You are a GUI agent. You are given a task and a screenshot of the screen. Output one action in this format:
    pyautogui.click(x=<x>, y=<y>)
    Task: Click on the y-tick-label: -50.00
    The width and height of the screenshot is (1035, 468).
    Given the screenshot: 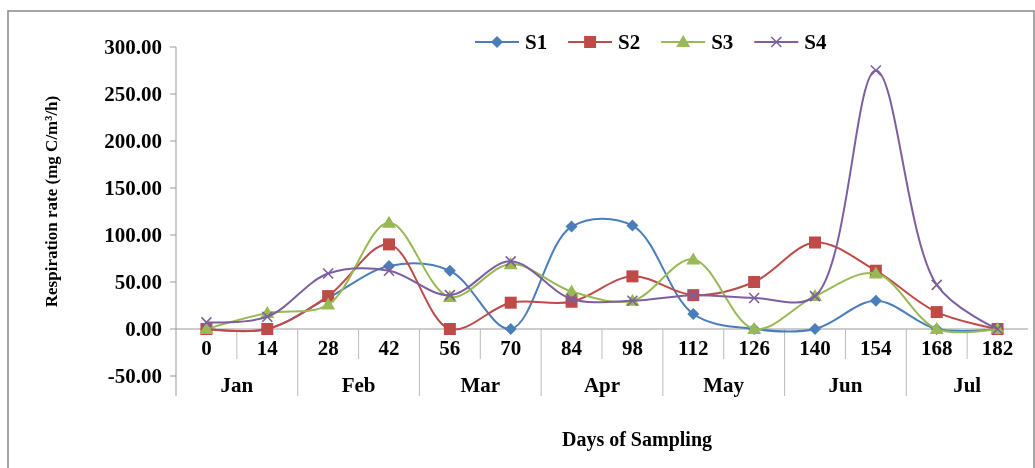 What is the action you would take?
    pyautogui.click(x=134, y=376)
    